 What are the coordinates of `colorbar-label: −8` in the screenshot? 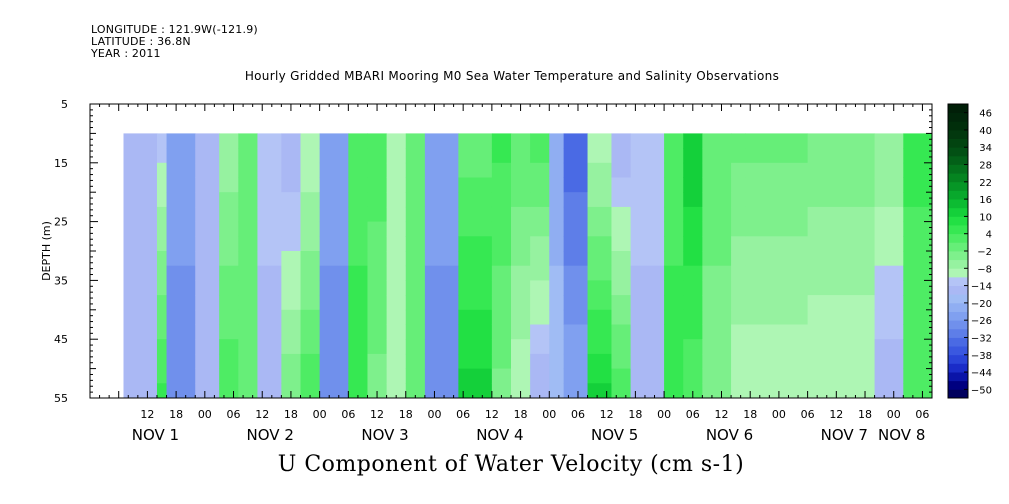 It's located at (984, 269).